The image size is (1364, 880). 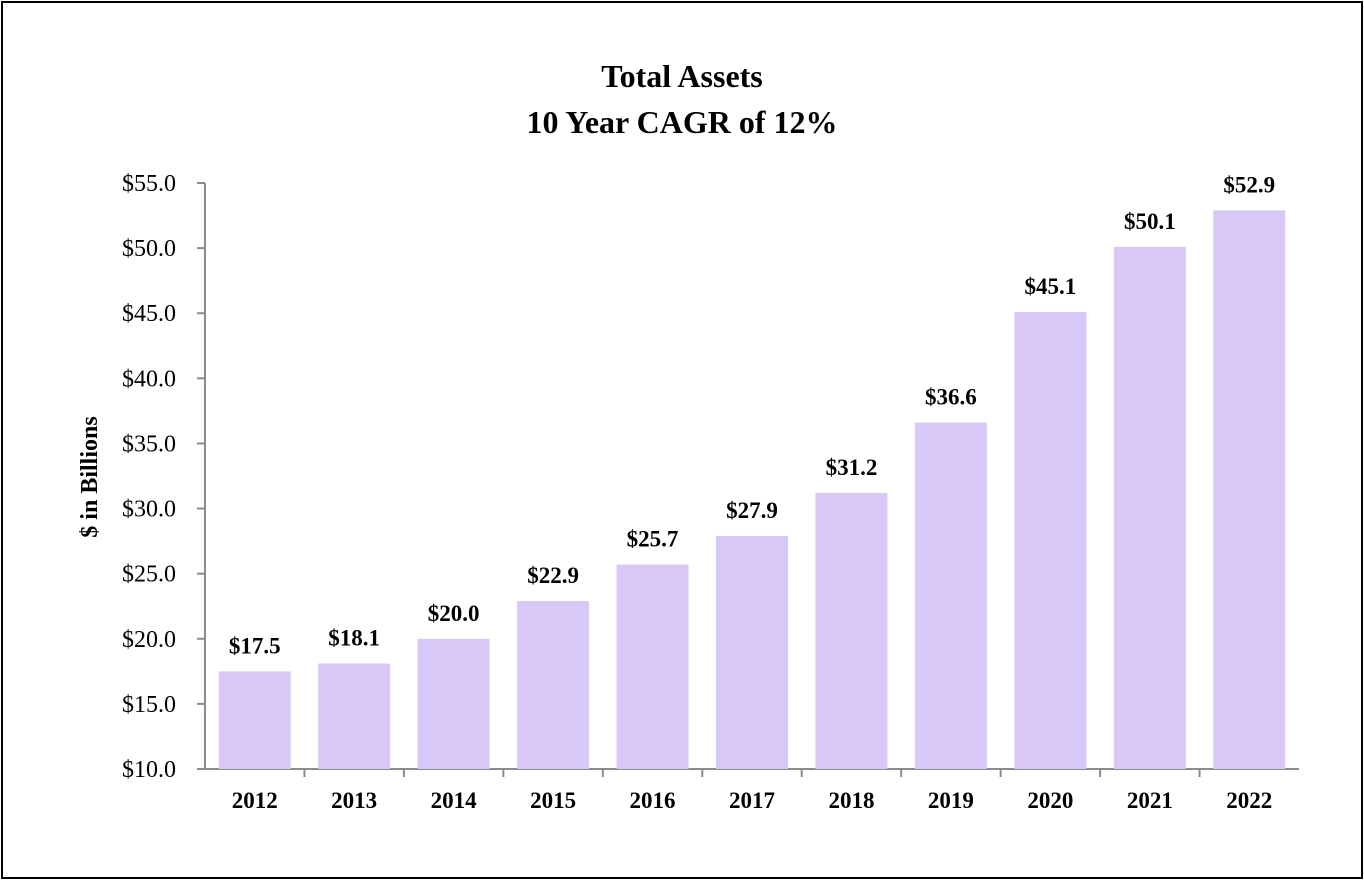 I want to click on data-label: $20.0, so click(x=454, y=613).